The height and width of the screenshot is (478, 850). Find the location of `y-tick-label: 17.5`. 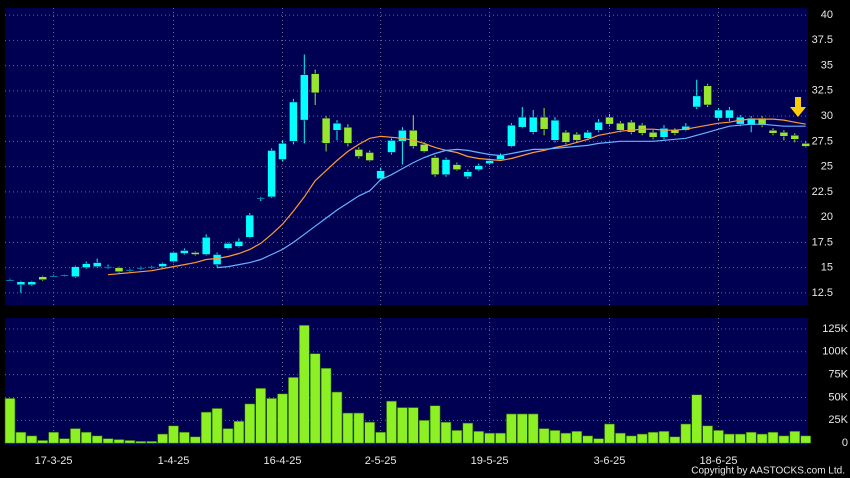

y-tick-label: 17.5 is located at coordinates (822, 242).